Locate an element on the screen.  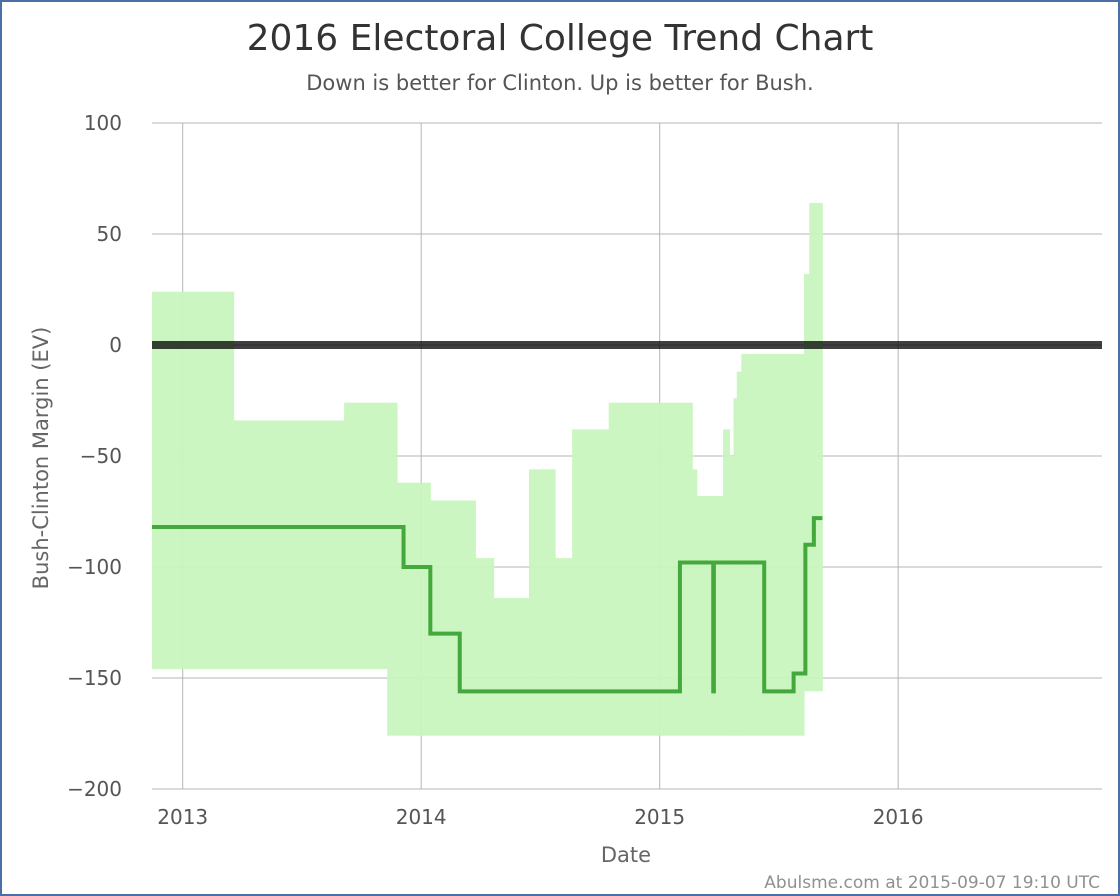
x-axis-label: Date is located at coordinates (626, 855).